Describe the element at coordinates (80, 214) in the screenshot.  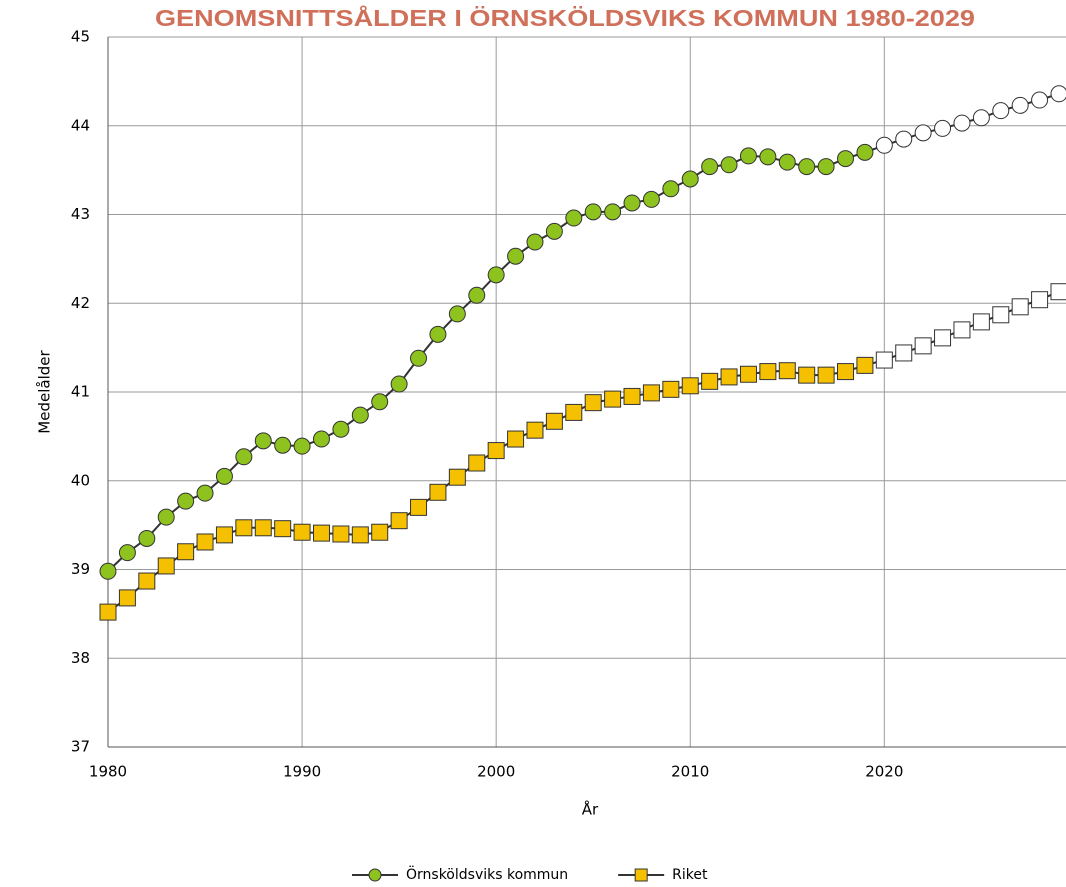
I see `y-tick-label: 43` at that location.